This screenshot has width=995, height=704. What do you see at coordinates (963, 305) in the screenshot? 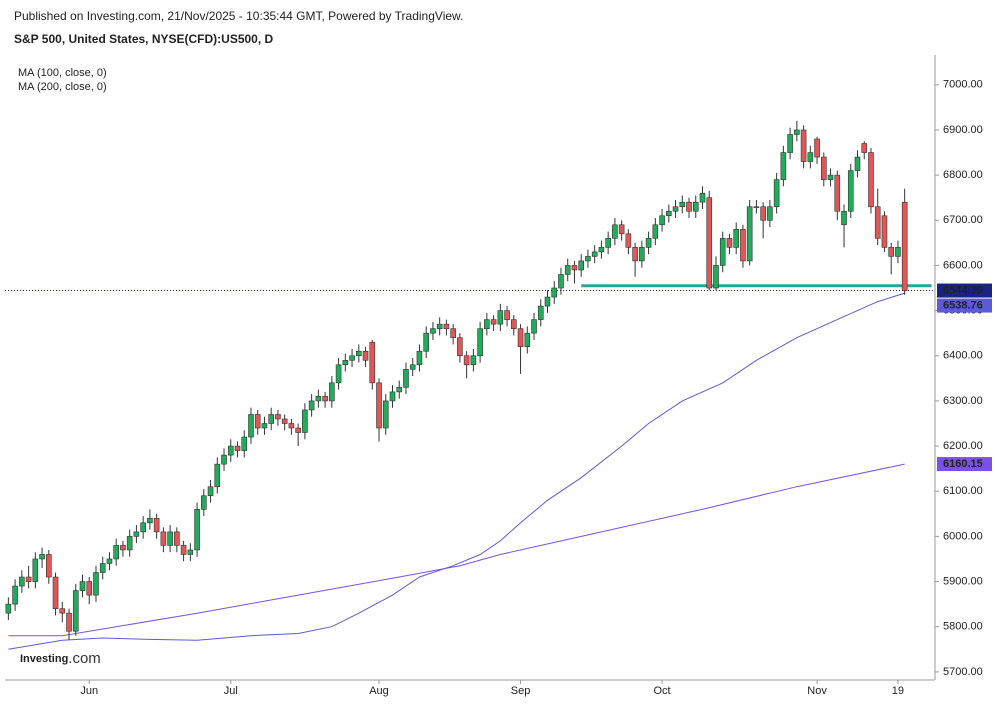
I see `price-tag-label: 6538.76` at bounding box center [963, 305].